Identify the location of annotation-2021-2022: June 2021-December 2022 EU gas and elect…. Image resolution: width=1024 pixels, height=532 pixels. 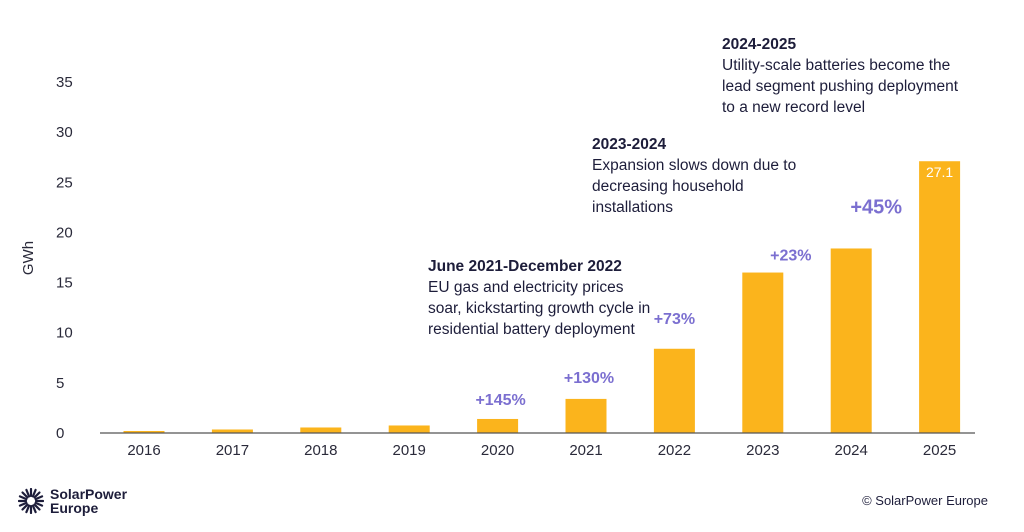
(543, 298).